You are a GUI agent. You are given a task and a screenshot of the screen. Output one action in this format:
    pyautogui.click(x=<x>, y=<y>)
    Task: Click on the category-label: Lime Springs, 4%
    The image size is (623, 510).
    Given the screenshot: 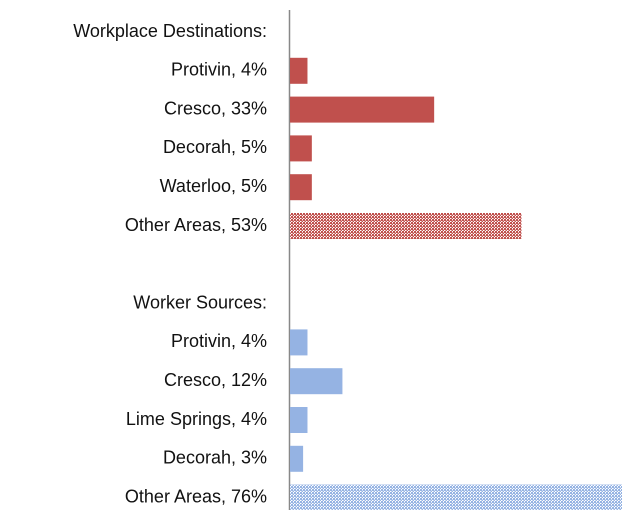 What is the action you would take?
    pyautogui.click(x=196, y=419)
    